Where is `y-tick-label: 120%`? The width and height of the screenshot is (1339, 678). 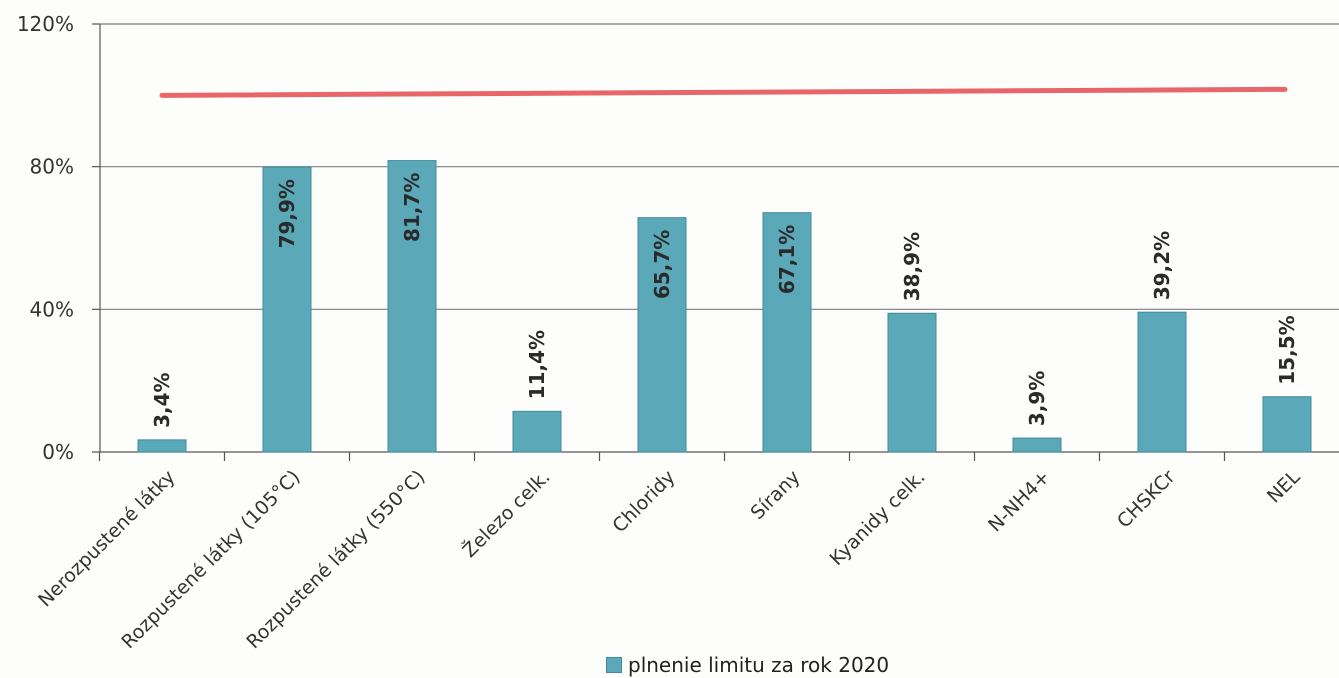
y-tick-label: 120% is located at coordinates (45, 24).